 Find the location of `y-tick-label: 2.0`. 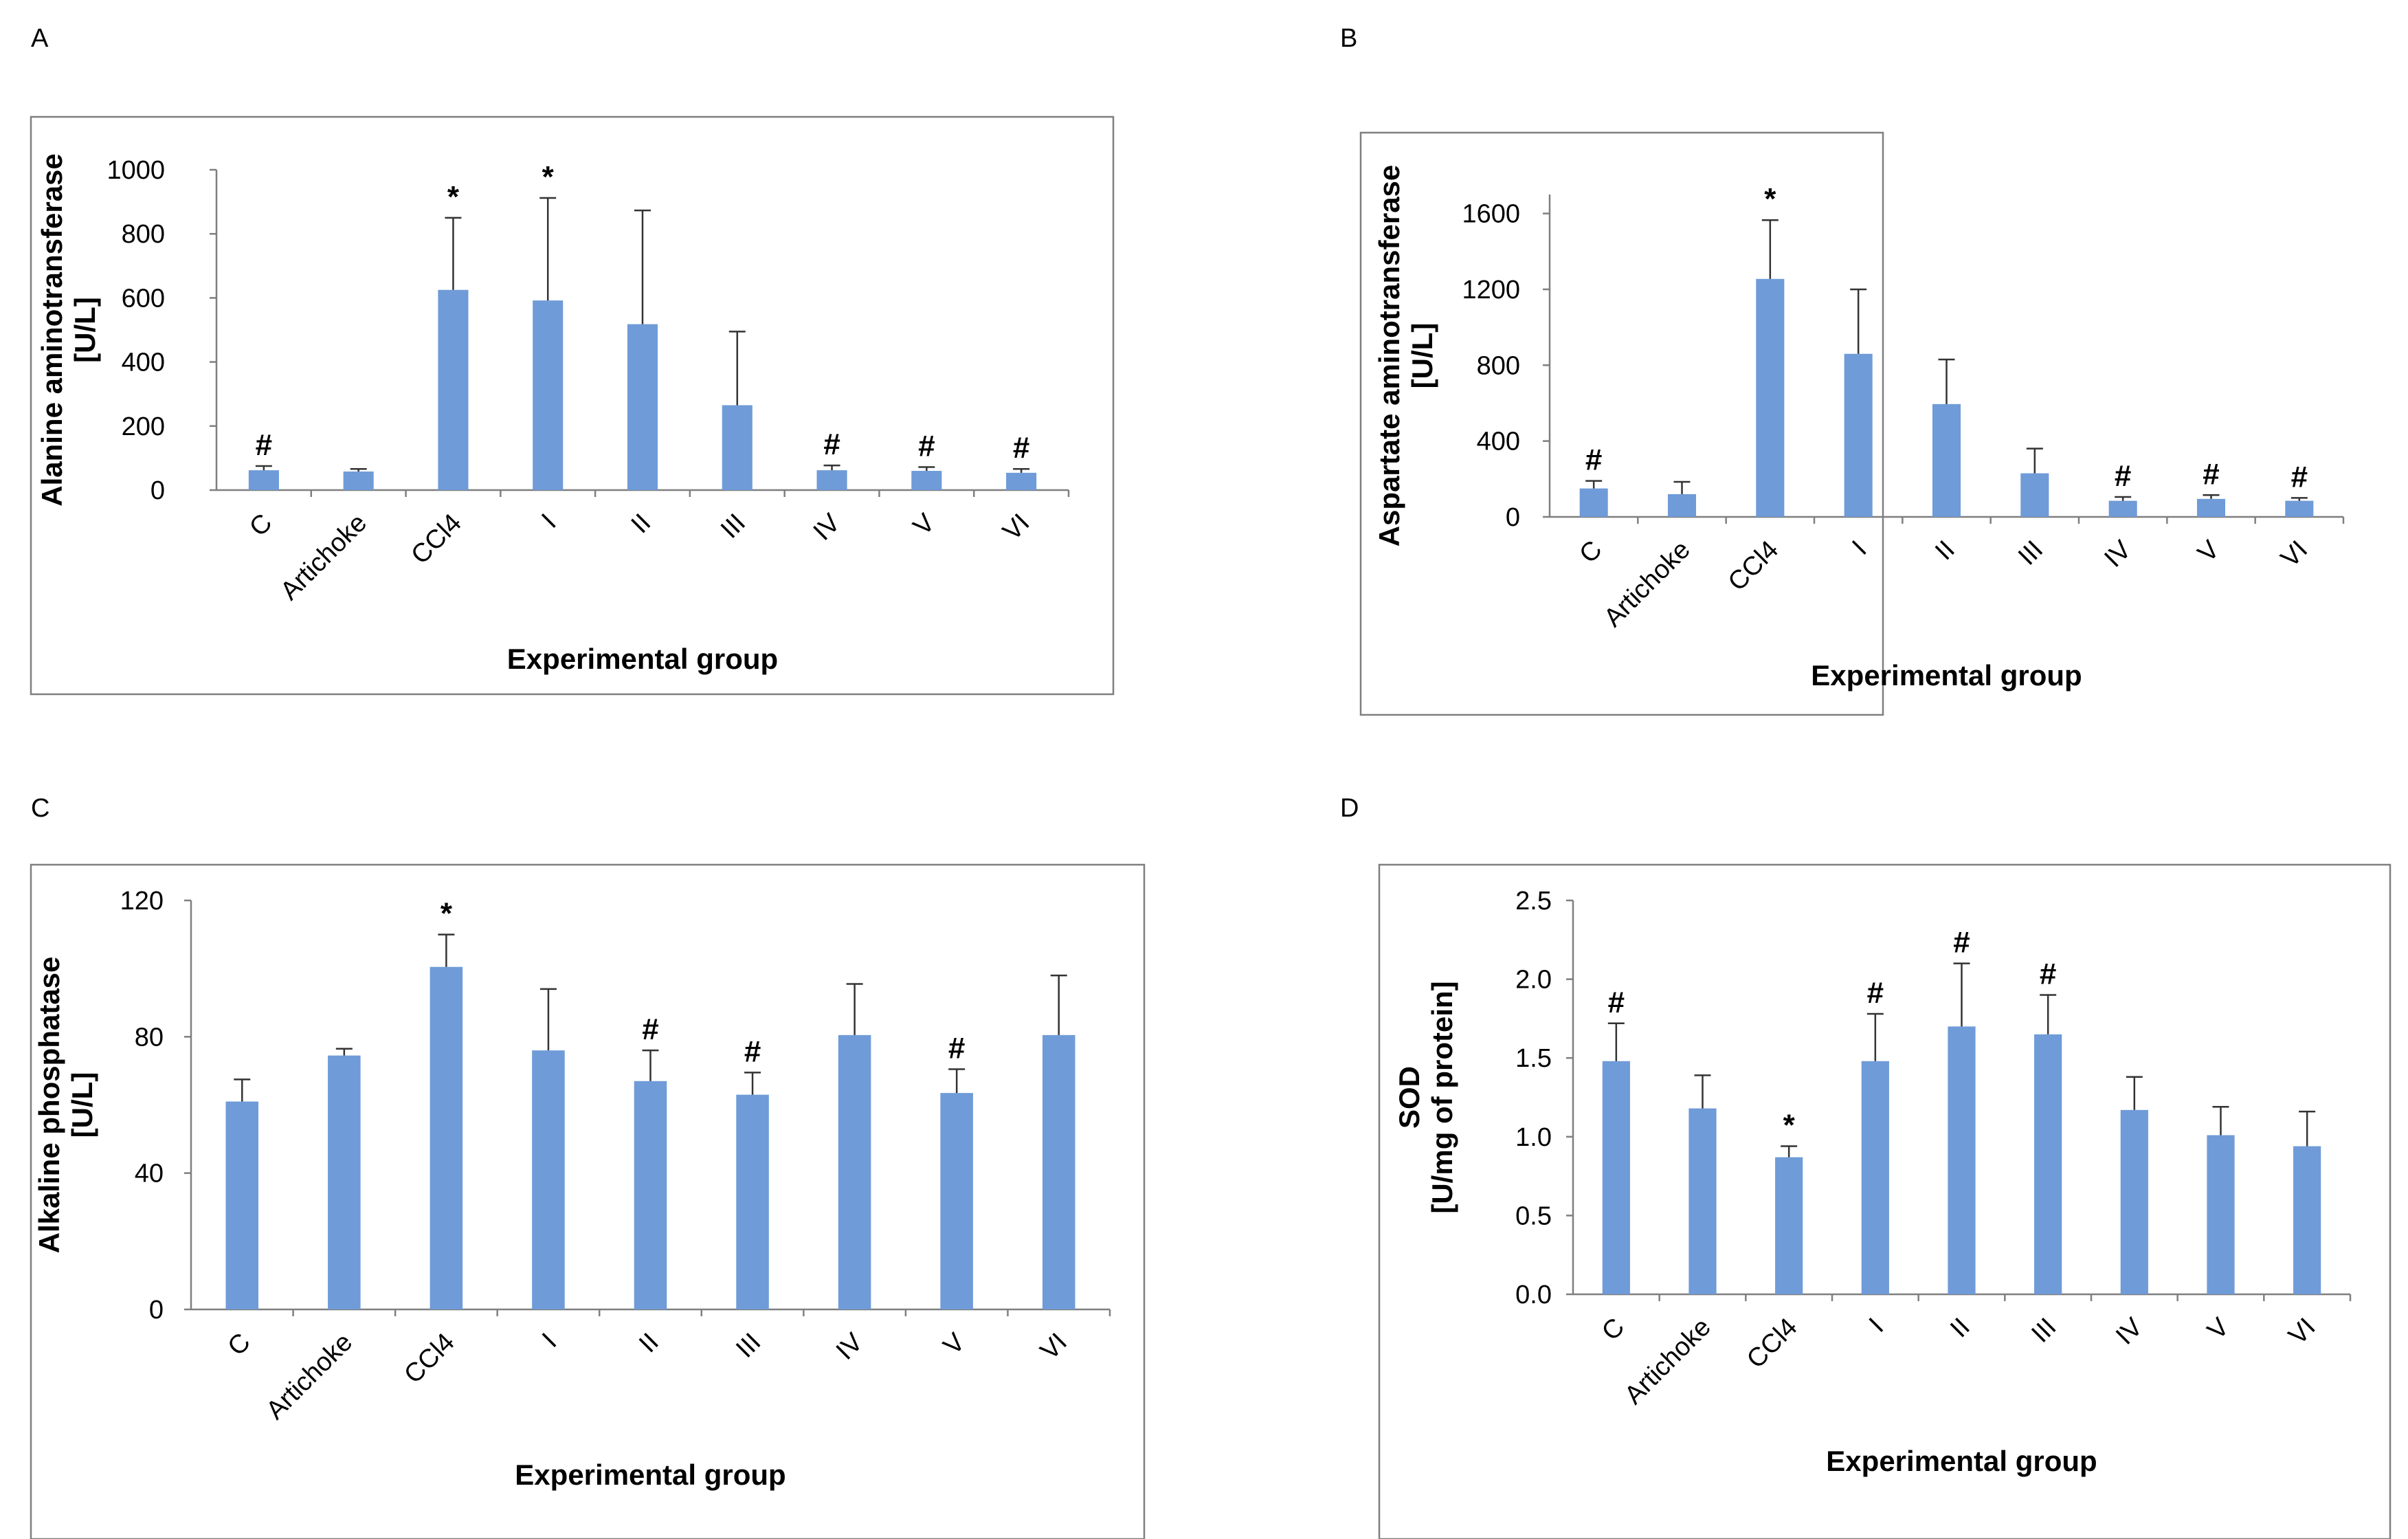

y-tick-label: 2.0 is located at coordinates (1533, 980).